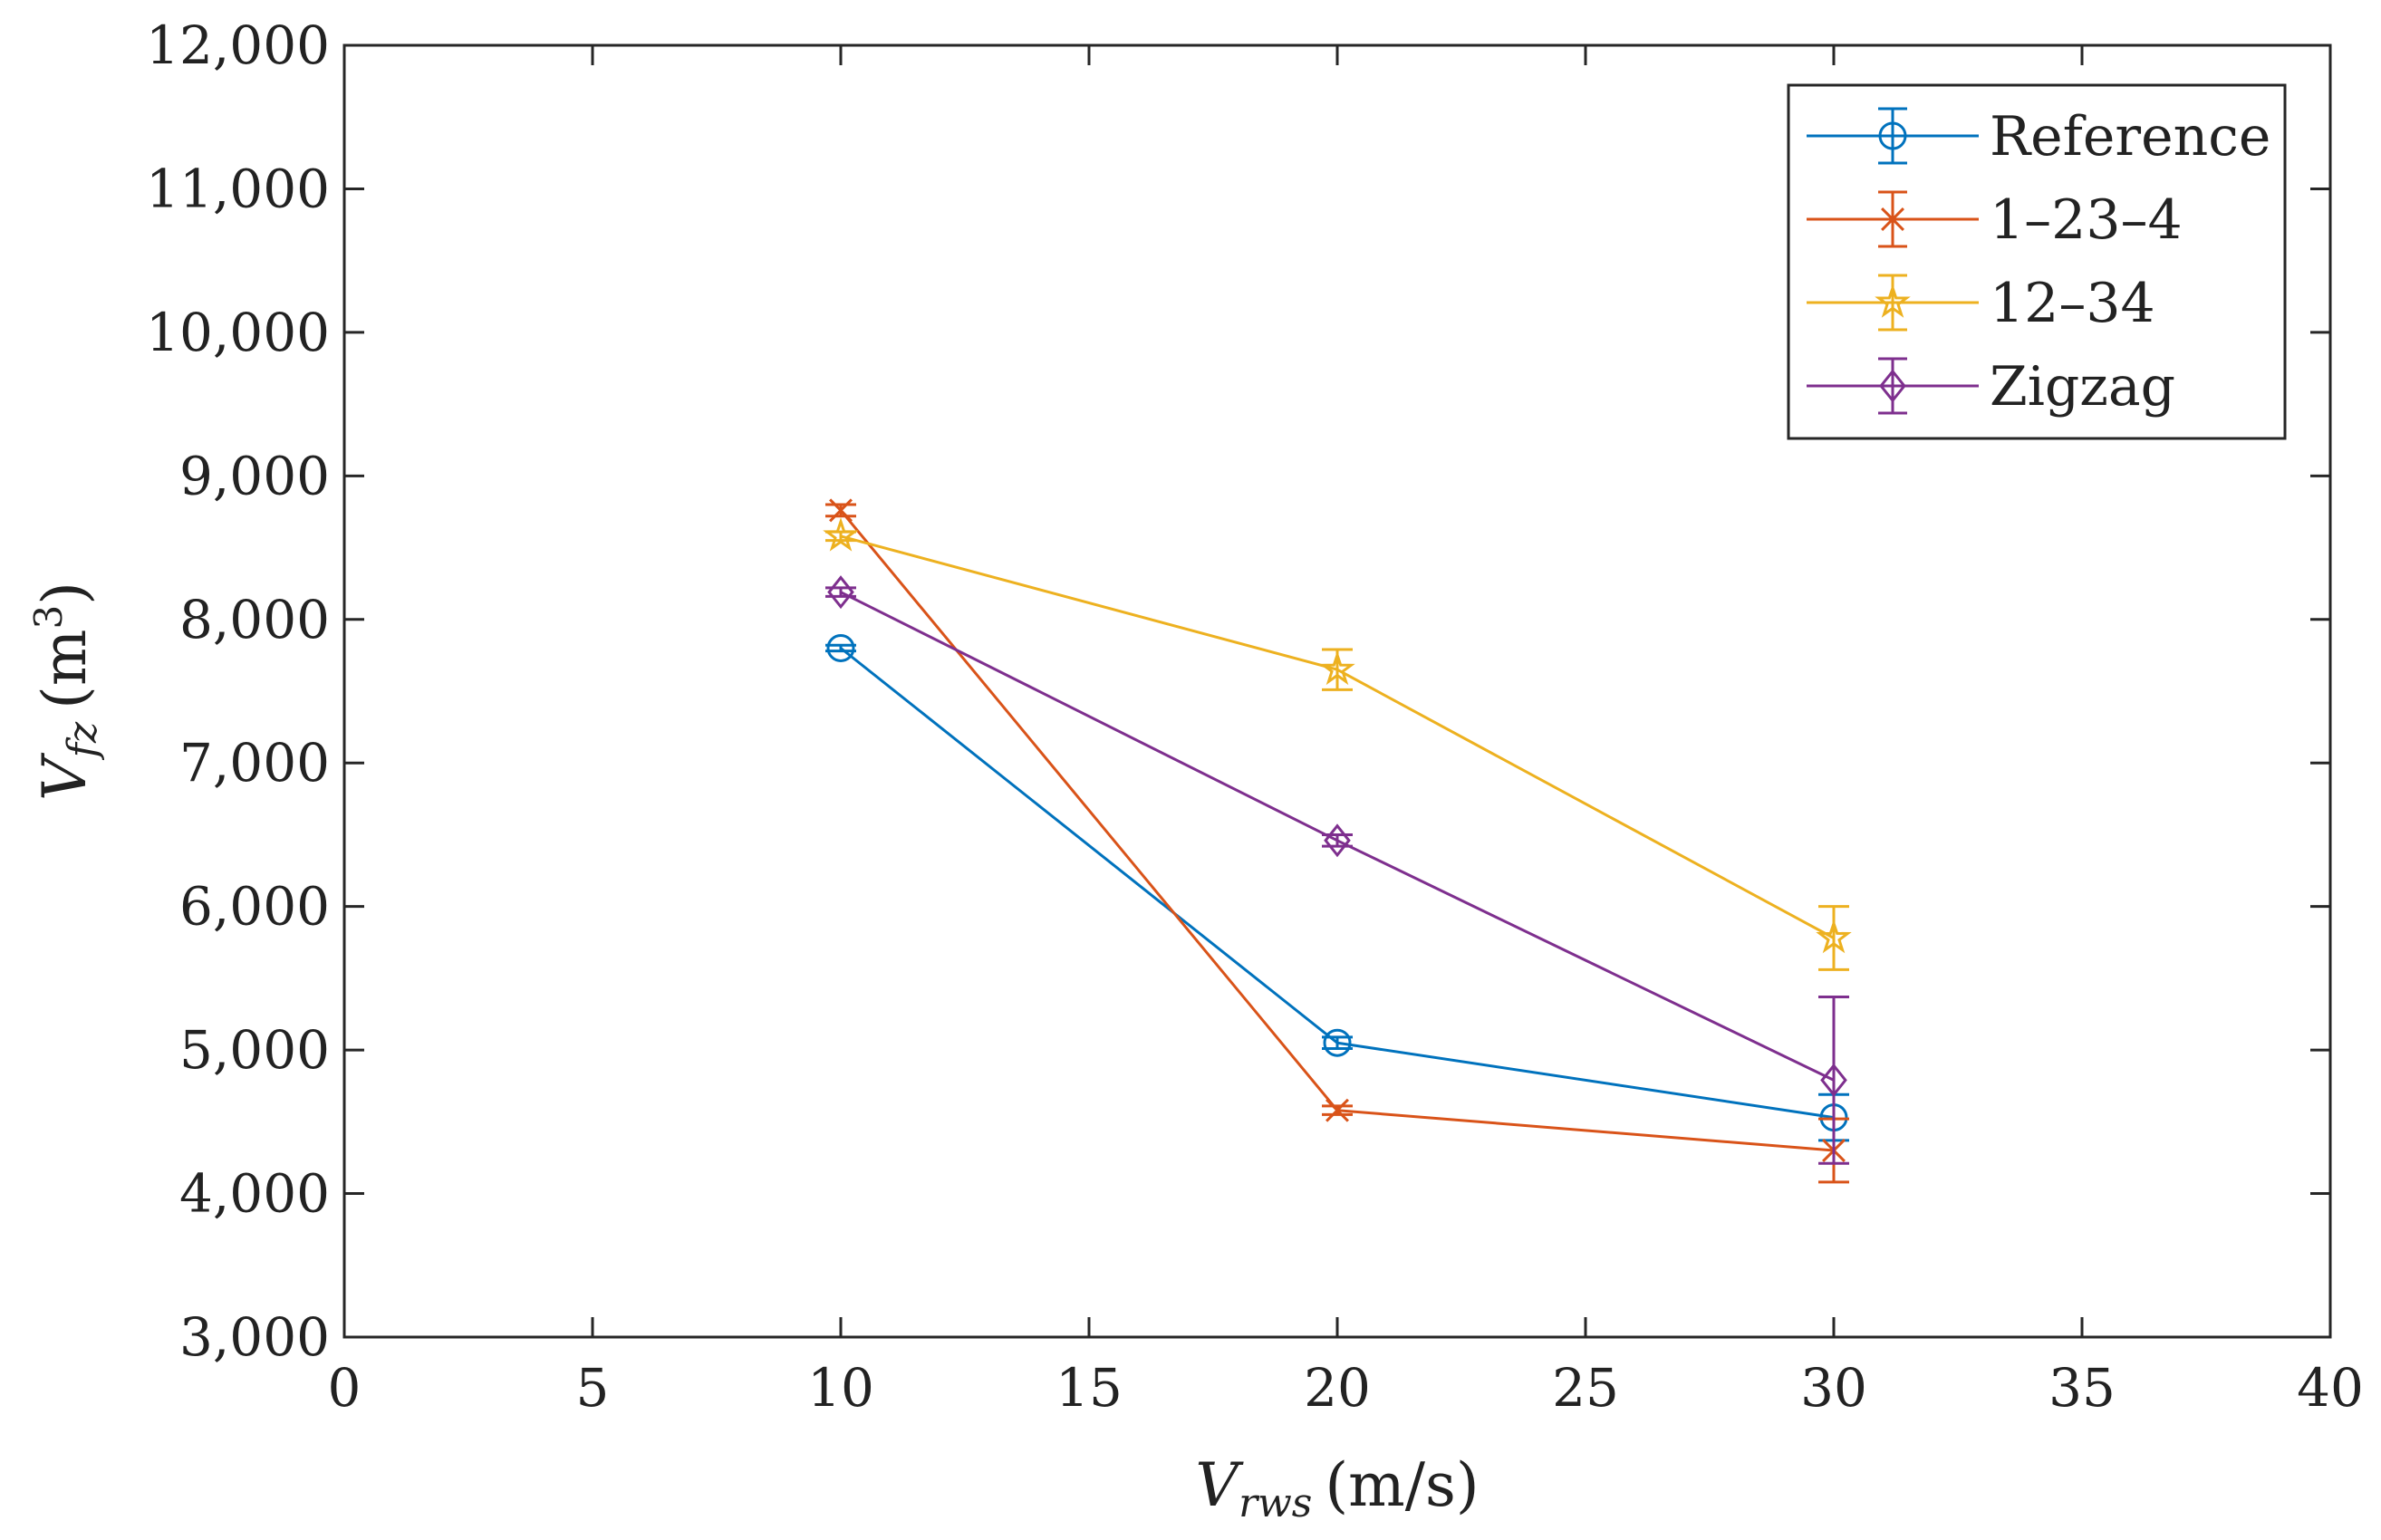 Image resolution: width=2381 pixels, height=1540 pixels. What do you see at coordinates (238, 332) in the screenshot?
I see `y-tick-label: 10,000` at bounding box center [238, 332].